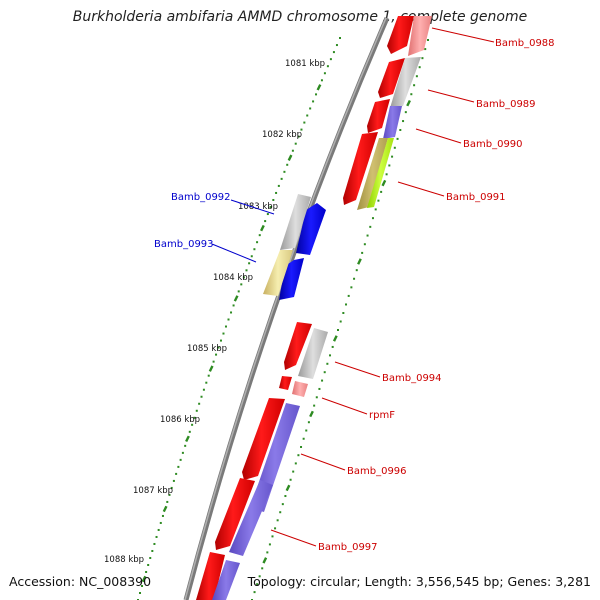 The width and height of the screenshot is (600, 600). I want to click on kbp-label: 1085 kbp, so click(207, 349).